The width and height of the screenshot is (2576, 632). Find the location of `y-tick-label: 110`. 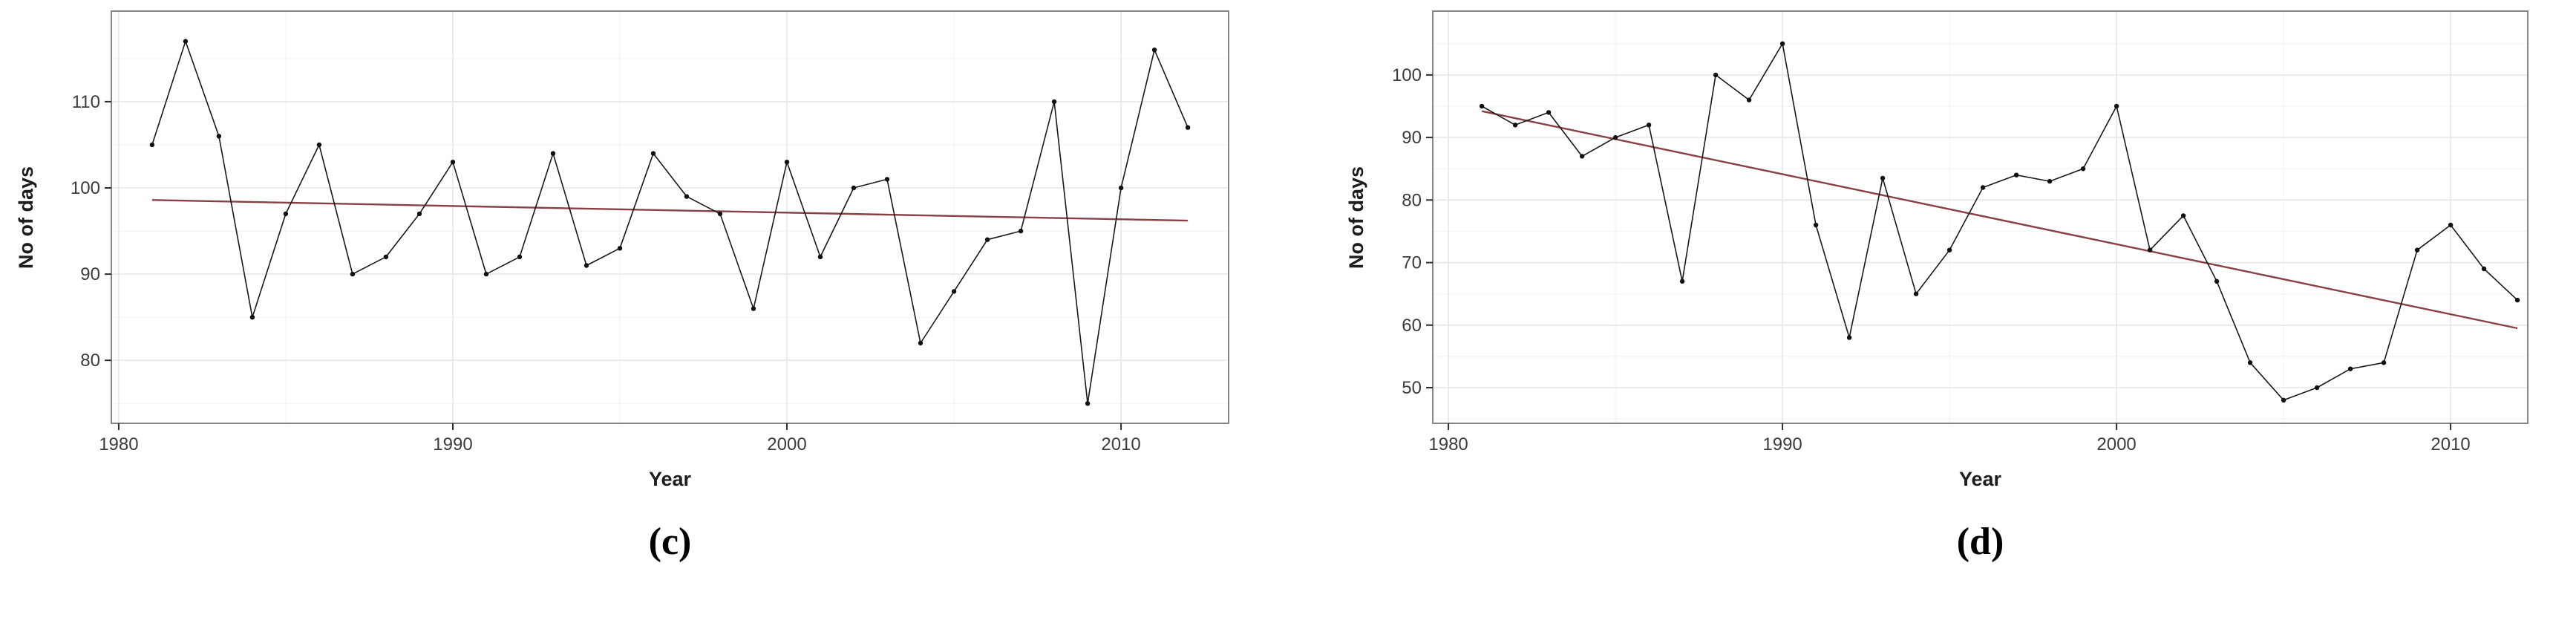

y-tick-label: 110 is located at coordinates (86, 102).